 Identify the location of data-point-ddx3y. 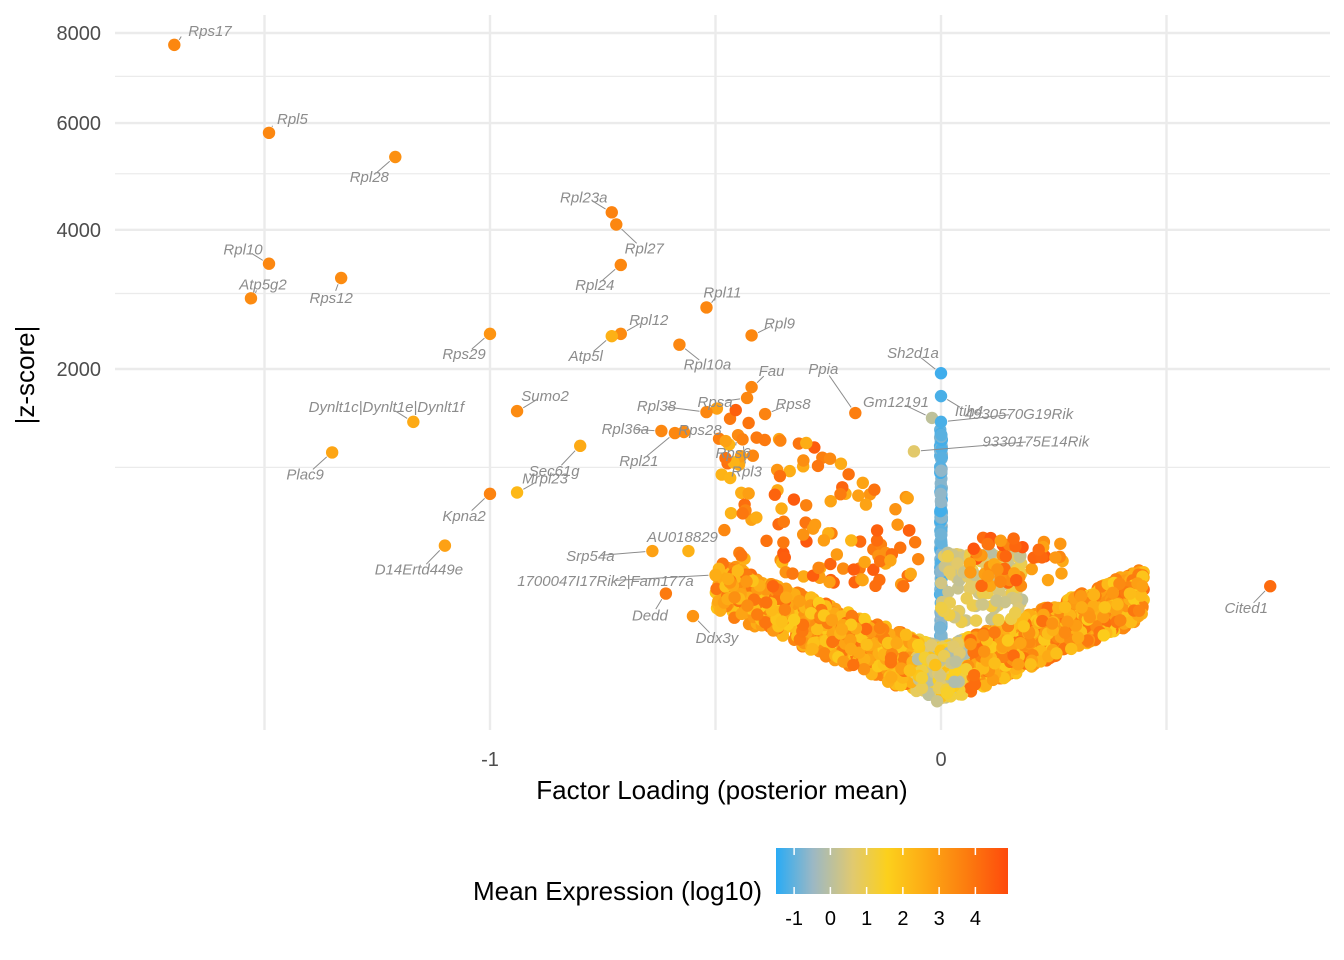
(693, 616).